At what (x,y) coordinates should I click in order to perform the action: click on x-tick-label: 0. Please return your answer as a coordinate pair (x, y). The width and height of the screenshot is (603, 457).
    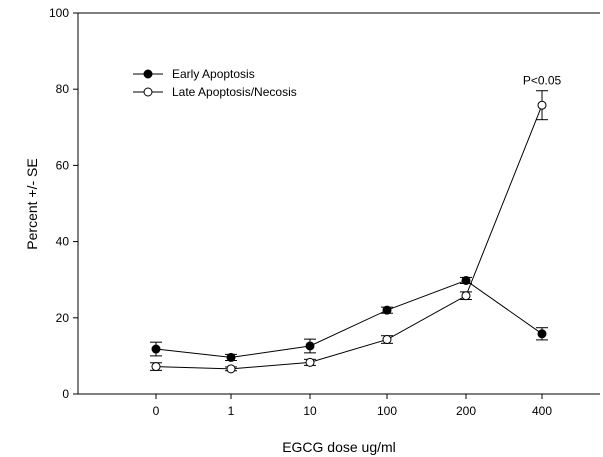
    Looking at the image, I should click on (156, 411).